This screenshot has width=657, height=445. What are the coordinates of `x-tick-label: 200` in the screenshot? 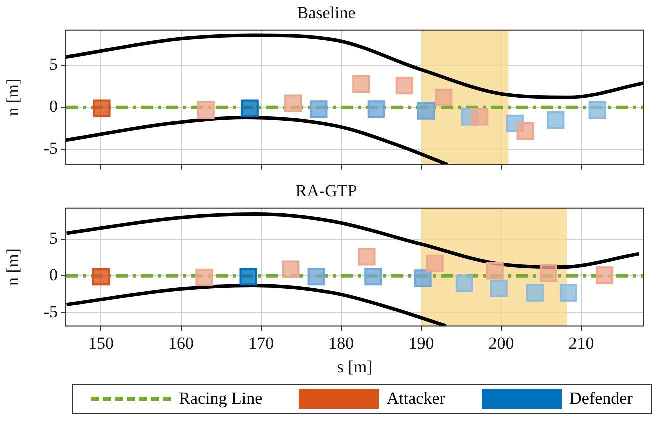 It's located at (501, 343).